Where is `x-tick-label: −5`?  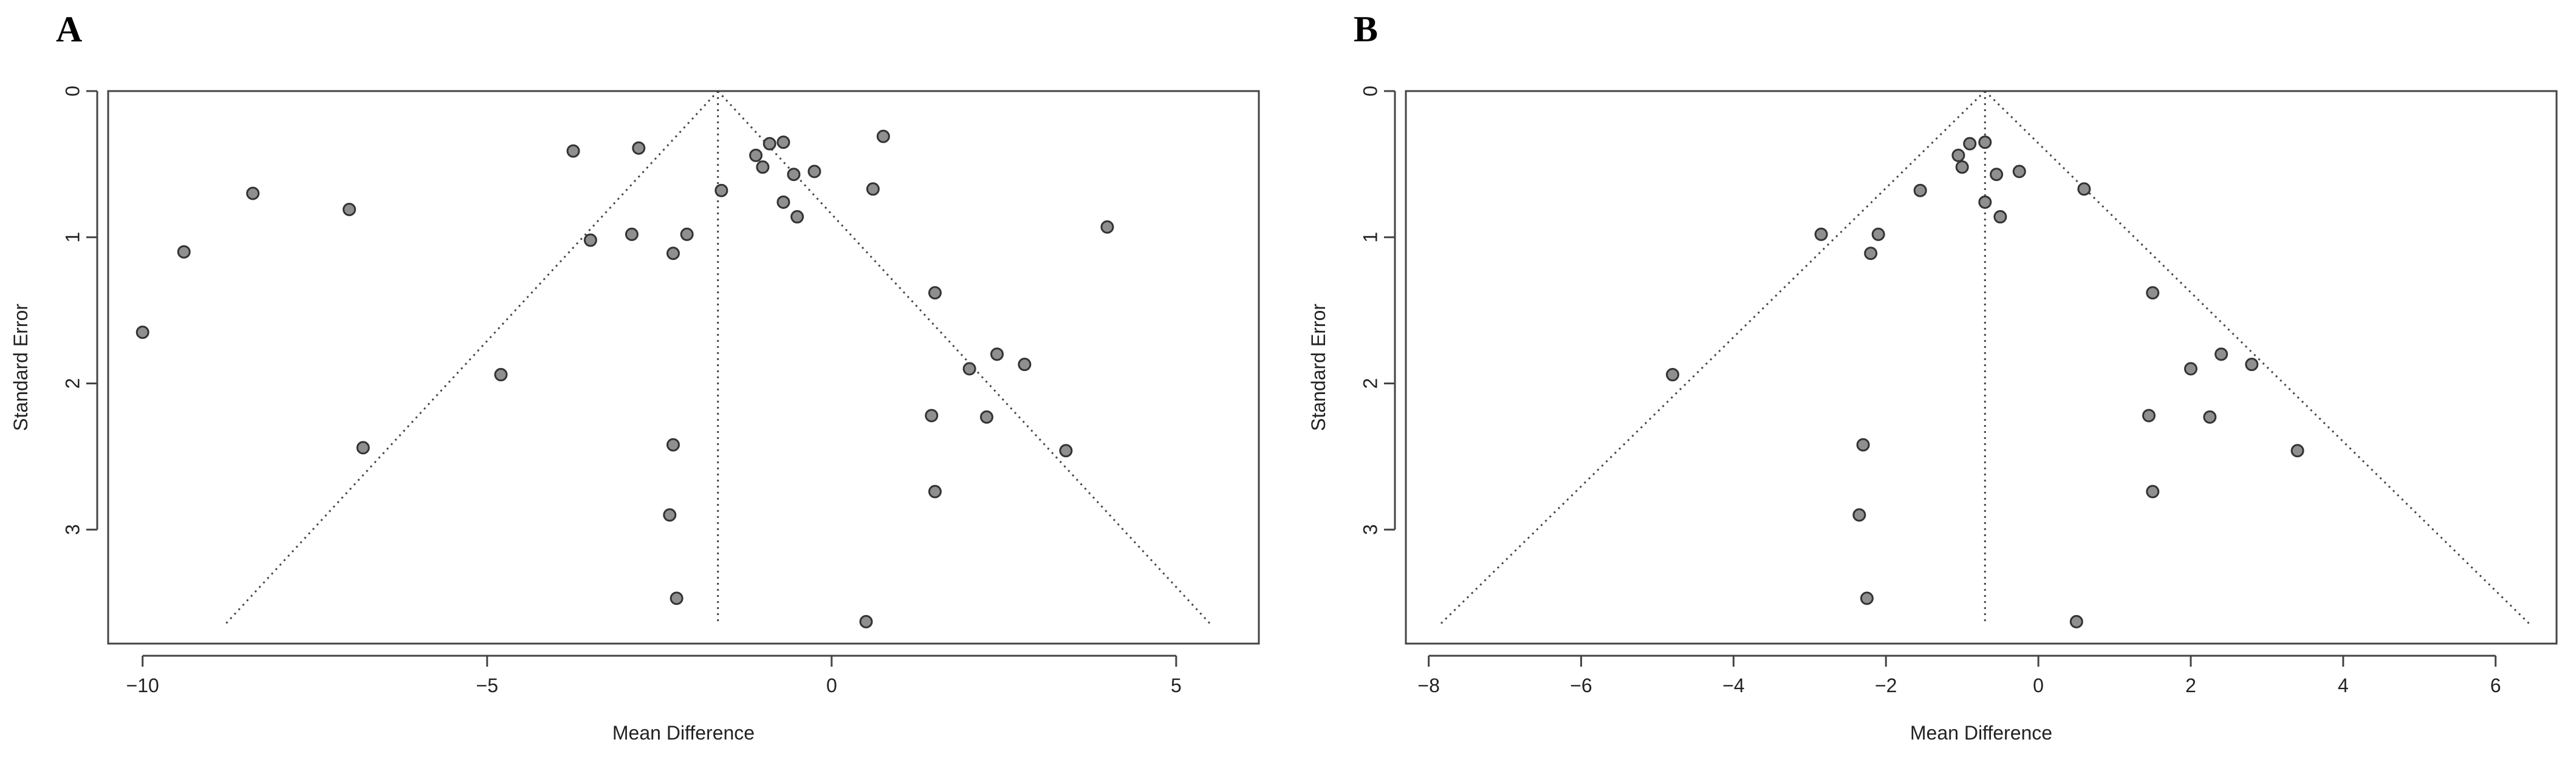 x-tick-label: −5 is located at coordinates (487, 685).